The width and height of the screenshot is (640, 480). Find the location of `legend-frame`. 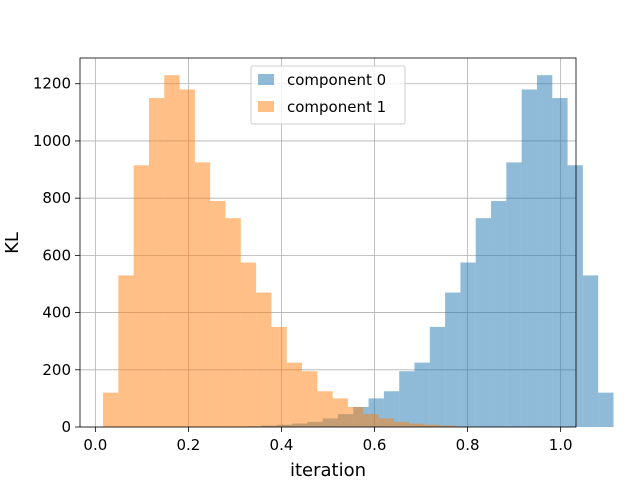

legend-frame is located at coordinates (328, 95).